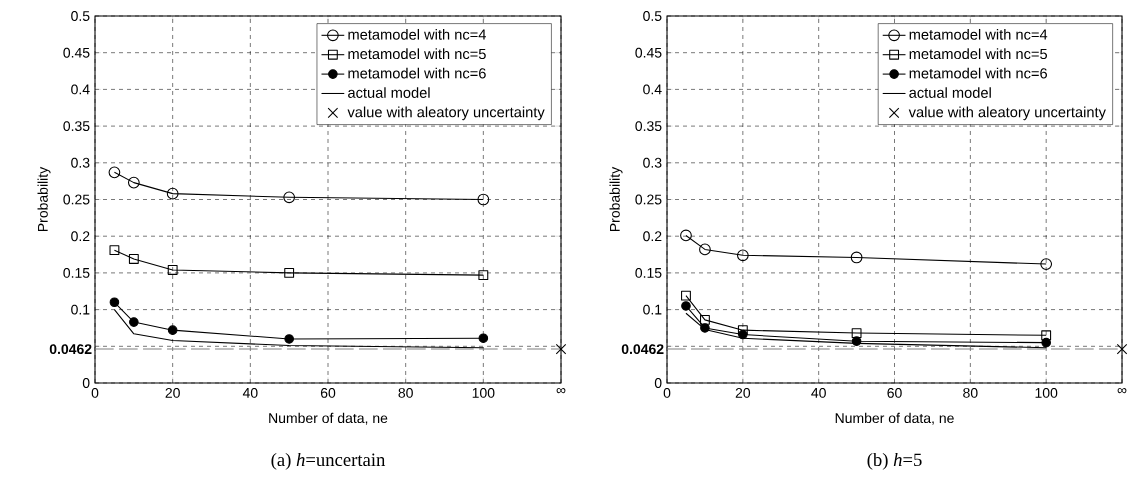 The height and width of the screenshot is (482, 1137). Describe the element at coordinates (894, 461) in the screenshot. I see `text: (b) h=5` at that location.